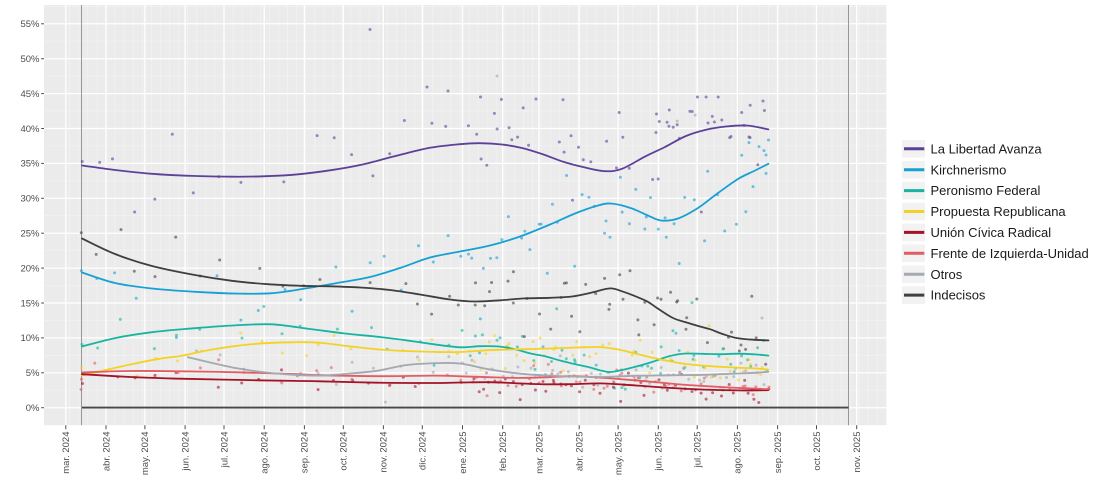  What do you see at coordinates (30, 303) in the screenshot?
I see `svg-text: 15%` at bounding box center [30, 303].